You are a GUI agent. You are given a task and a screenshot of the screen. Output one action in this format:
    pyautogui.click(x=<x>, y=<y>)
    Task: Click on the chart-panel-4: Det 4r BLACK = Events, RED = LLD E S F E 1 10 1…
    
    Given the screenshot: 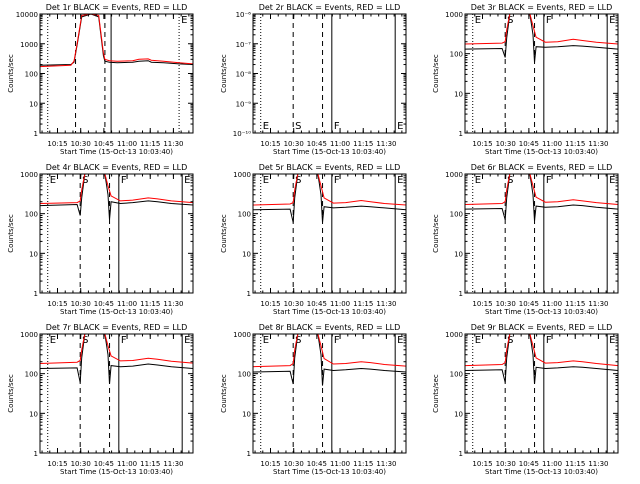 What is the action you would take?
    pyautogui.click(x=100, y=239)
    